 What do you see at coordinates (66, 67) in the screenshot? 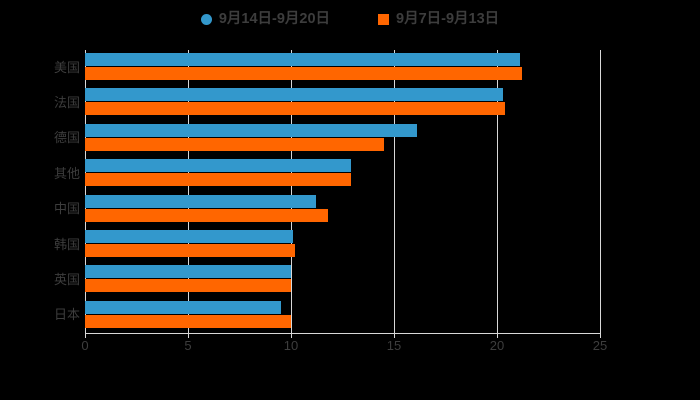
I see `category-label: 美国` at bounding box center [66, 67].